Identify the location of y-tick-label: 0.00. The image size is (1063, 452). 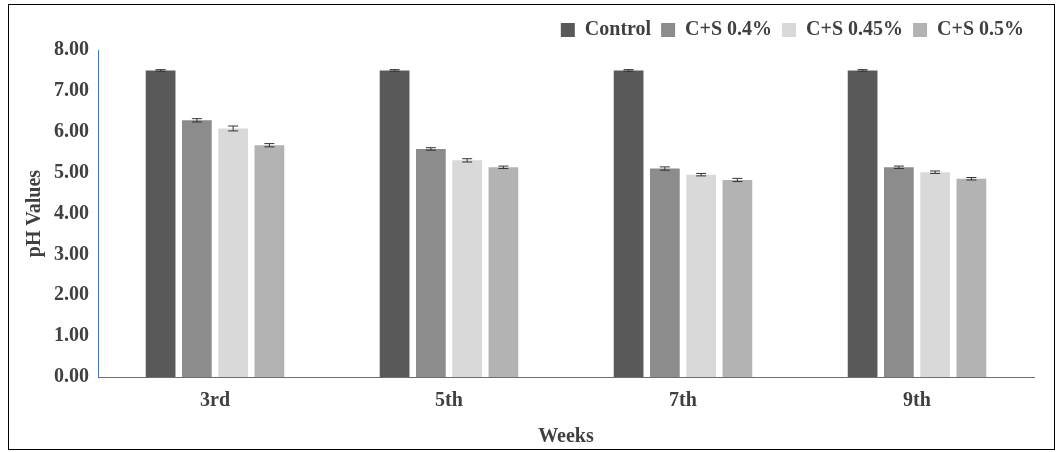
(71, 375).